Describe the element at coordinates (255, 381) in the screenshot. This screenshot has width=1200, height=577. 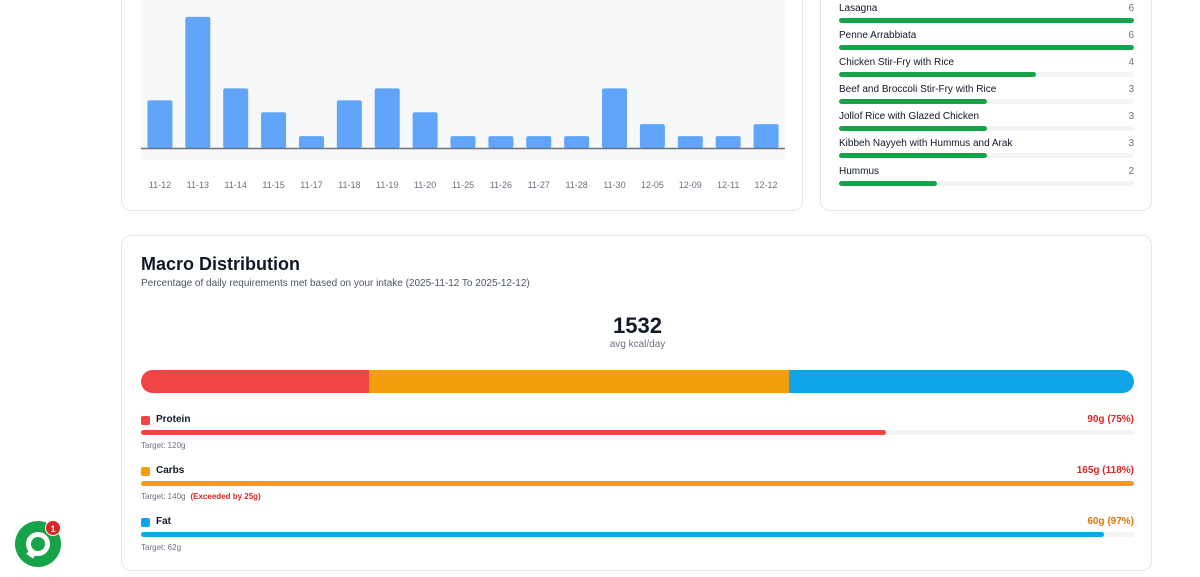
I see `macro-segment-protein` at that location.